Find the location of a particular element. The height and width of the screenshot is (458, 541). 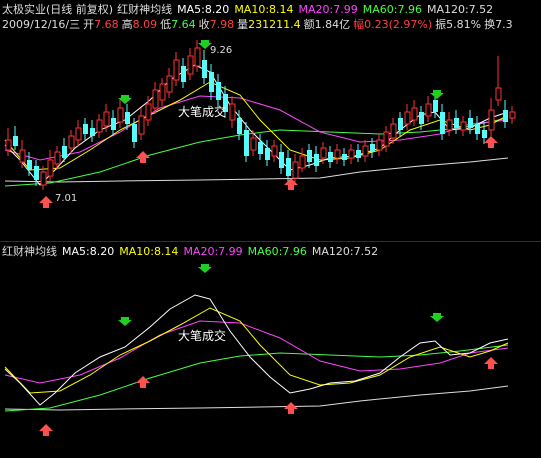

vol-value: 231211.4 is located at coordinates (274, 24).